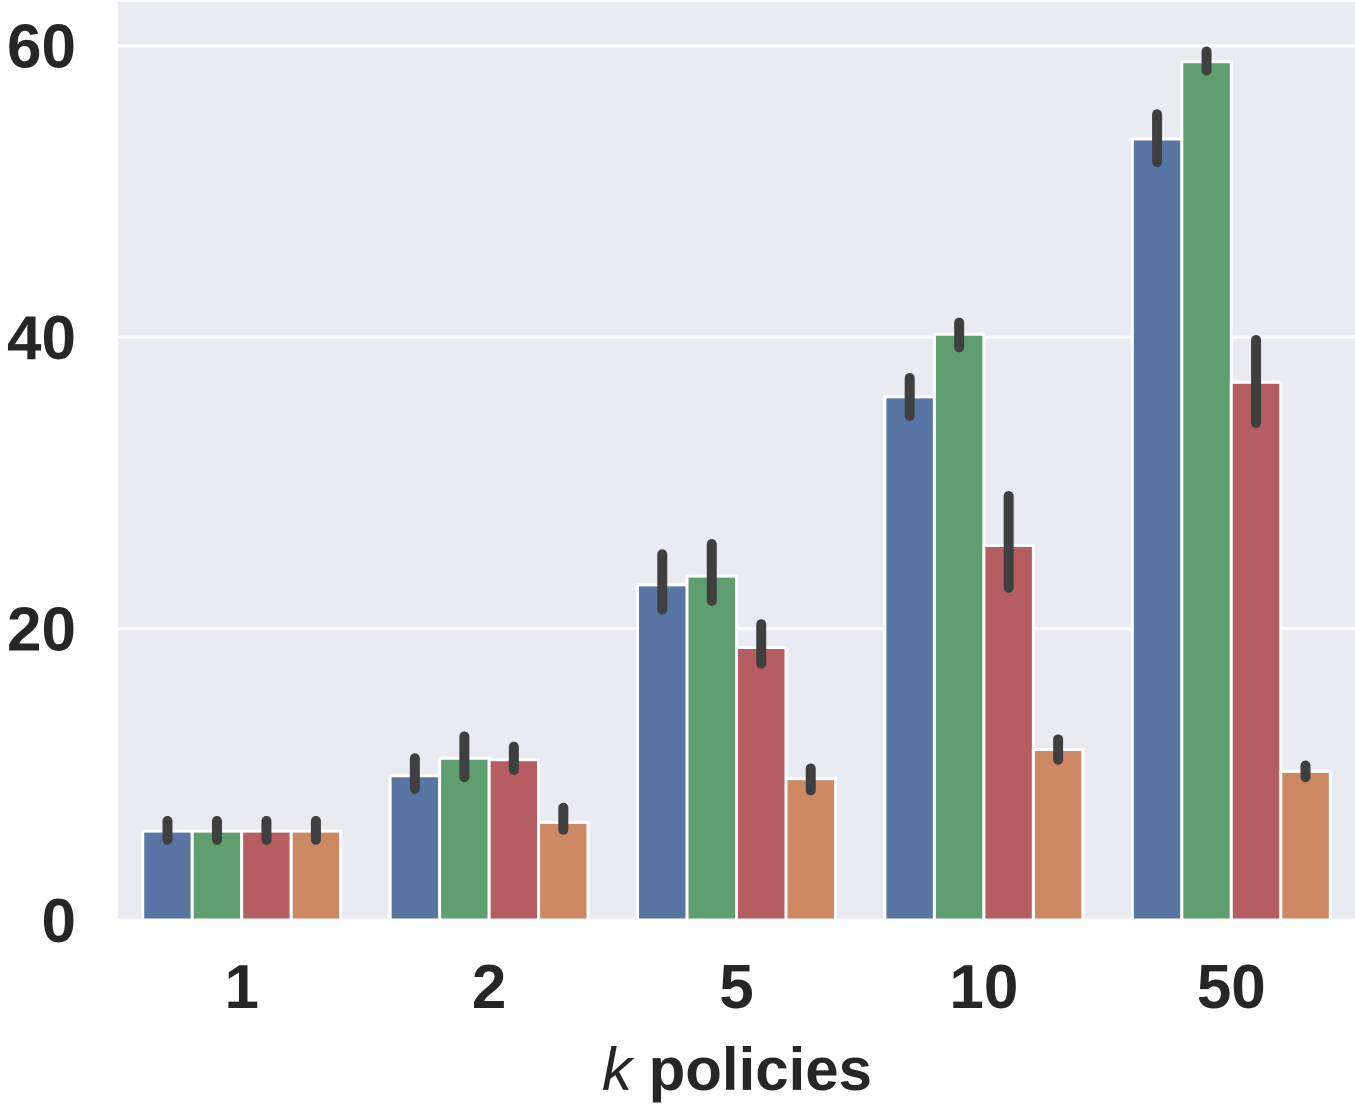  I want to click on x-axis-label-variable: k, so click(618, 1069).